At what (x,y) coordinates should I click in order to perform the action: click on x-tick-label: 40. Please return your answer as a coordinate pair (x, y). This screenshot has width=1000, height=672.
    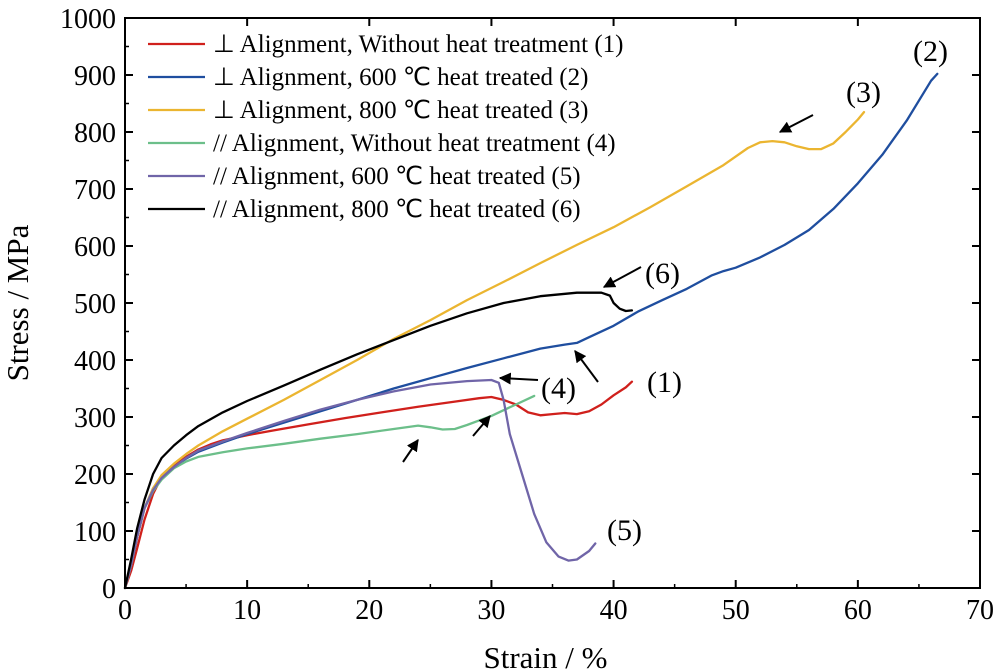
    Looking at the image, I should click on (614, 610).